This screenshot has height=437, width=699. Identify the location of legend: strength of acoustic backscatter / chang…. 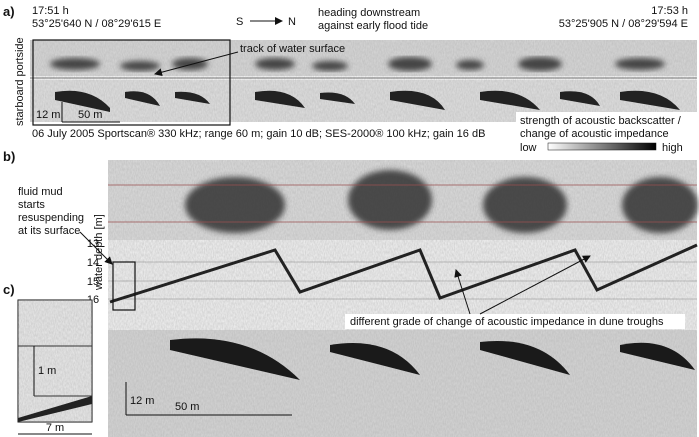
(606, 134).